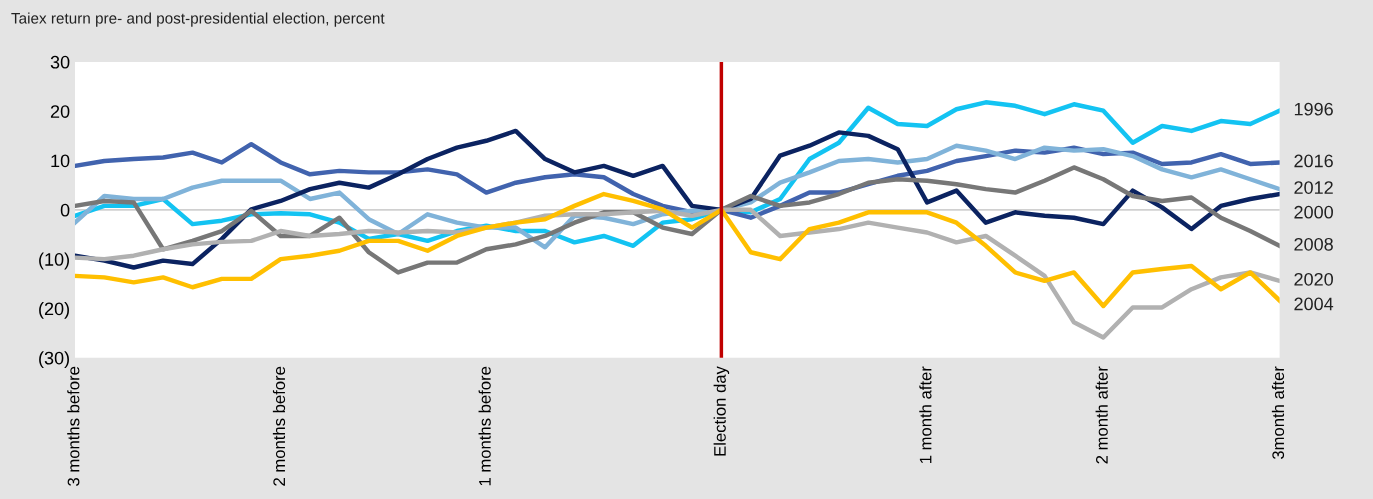 The width and height of the screenshot is (1373, 499). I want to click on y-tick-label: 20, so click(60, 111).